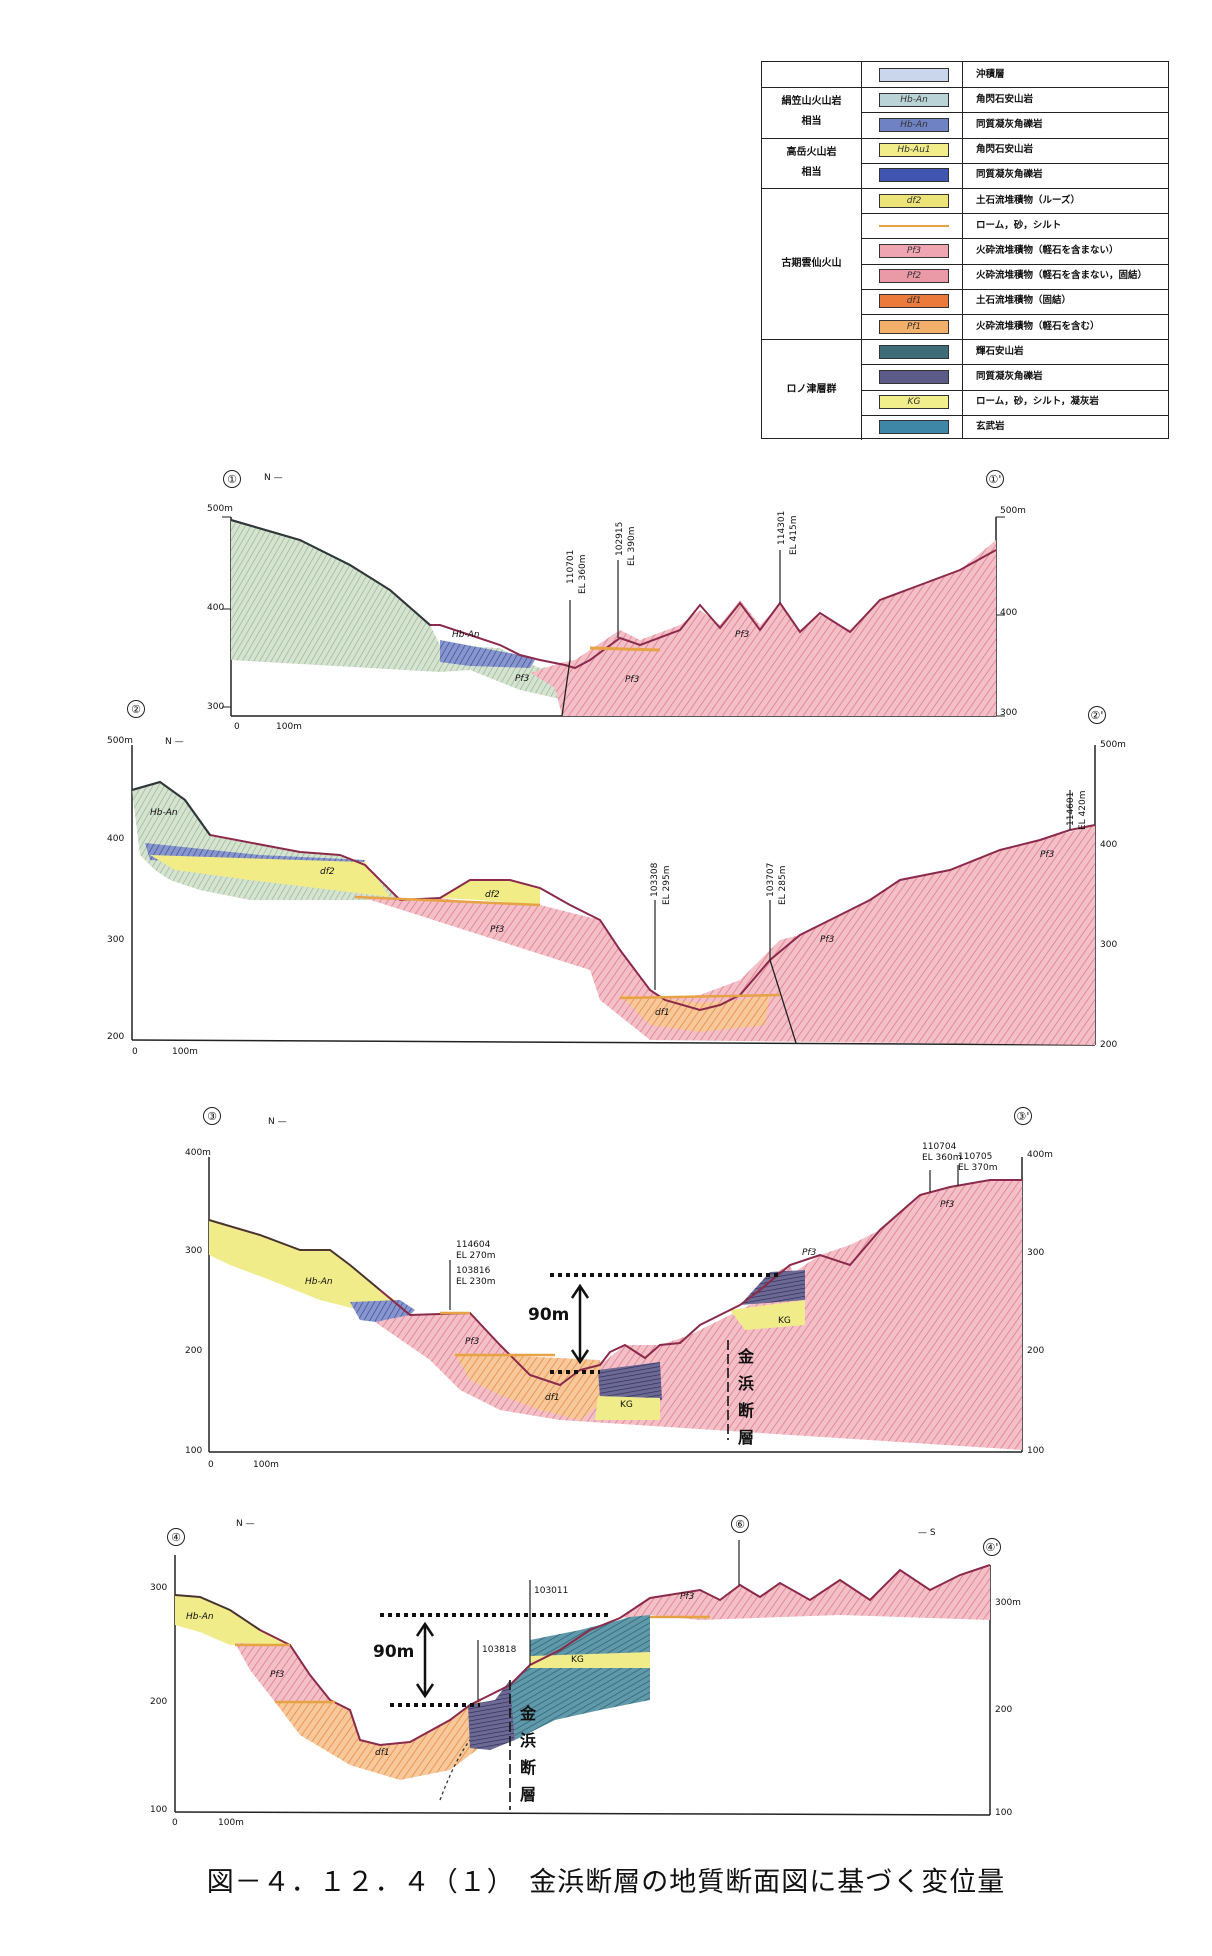  Describe the element at coordinates (1037, 402) in the screenshot. I see `legend-description: ローム，砂，シルト，凝灰岩` at that location.